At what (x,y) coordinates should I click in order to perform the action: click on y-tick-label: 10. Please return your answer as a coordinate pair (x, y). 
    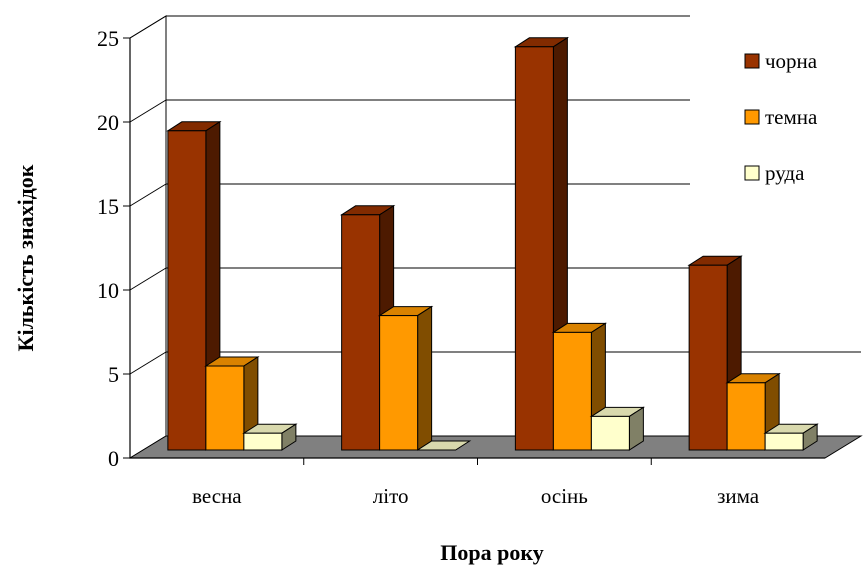
    Looking at the image, I should click on (108, 290).